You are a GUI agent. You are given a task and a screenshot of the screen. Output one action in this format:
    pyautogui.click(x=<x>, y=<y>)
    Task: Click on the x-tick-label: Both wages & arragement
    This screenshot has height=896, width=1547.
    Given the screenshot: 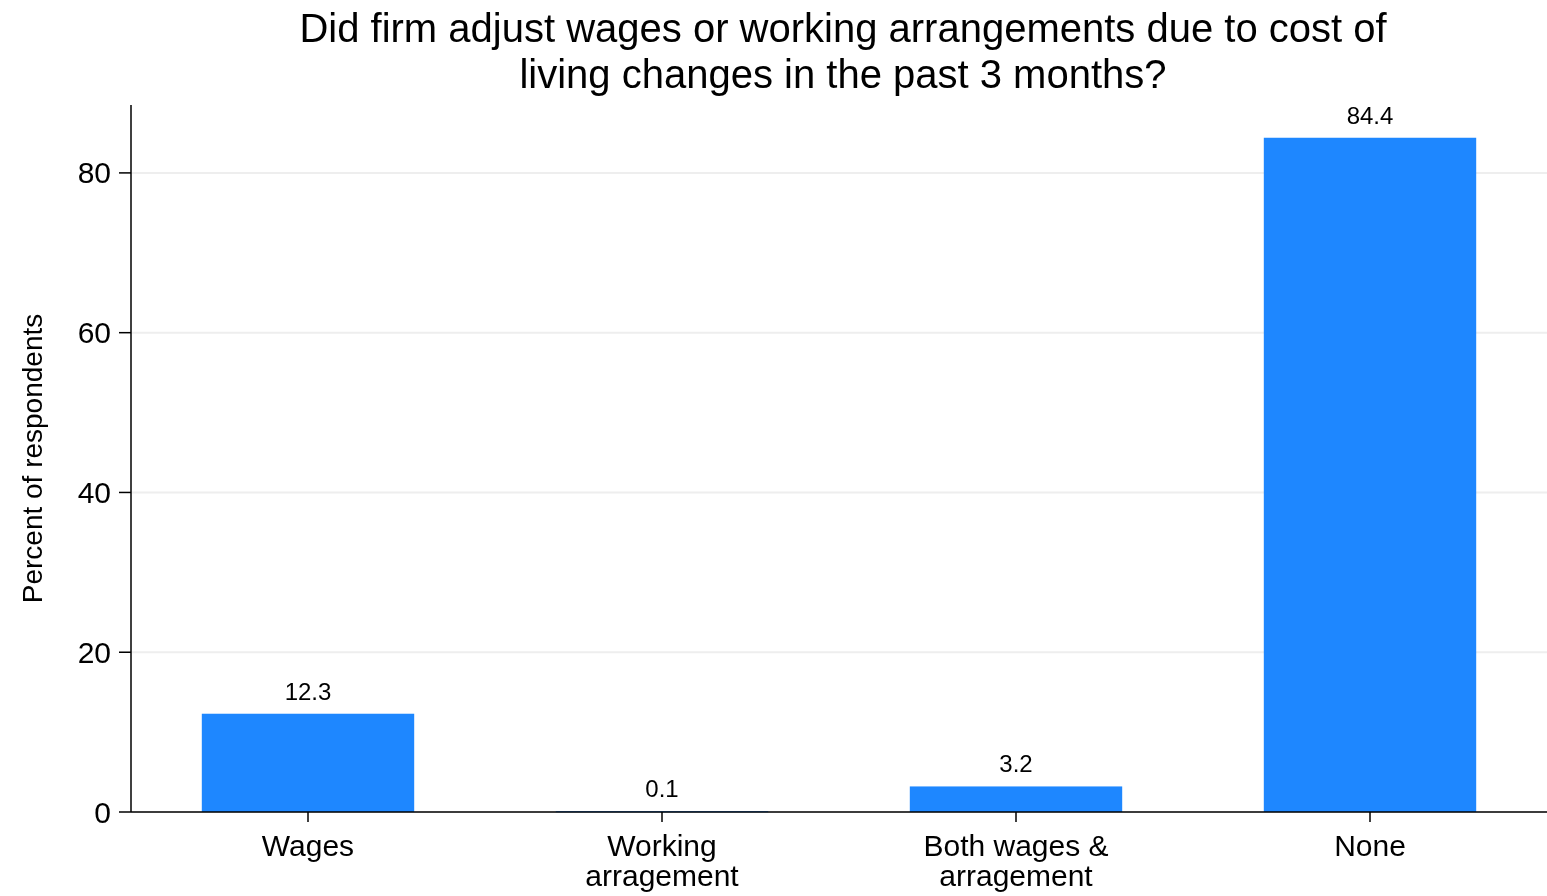 What is the action you would take?
    pyautogui.click(x=1016, y=860)
    